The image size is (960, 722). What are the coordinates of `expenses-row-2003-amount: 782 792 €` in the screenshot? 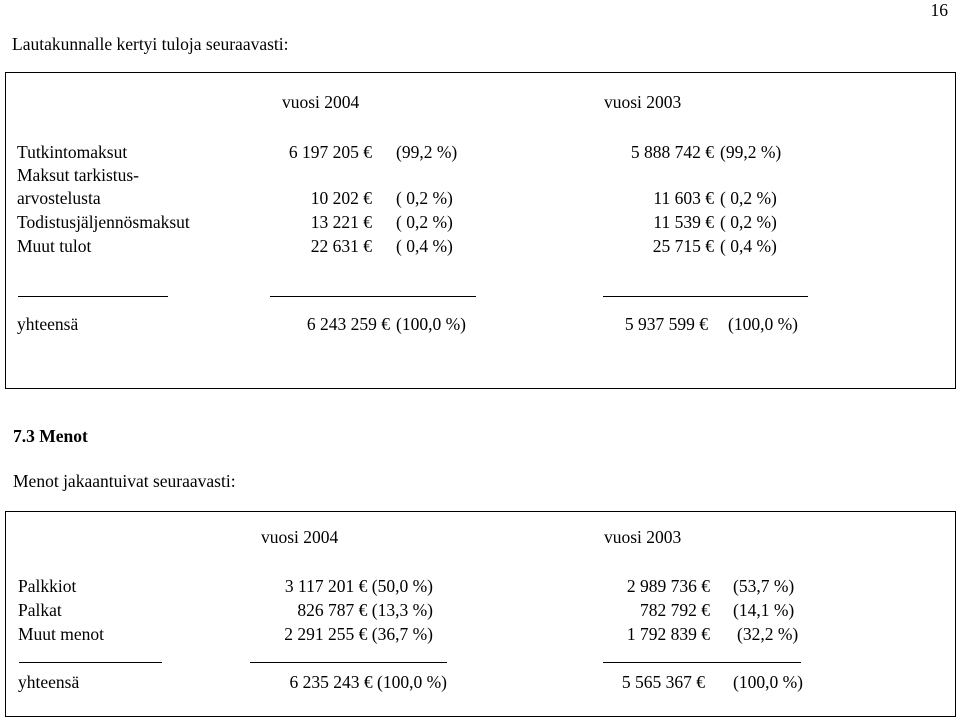 It's located at (675, 610).